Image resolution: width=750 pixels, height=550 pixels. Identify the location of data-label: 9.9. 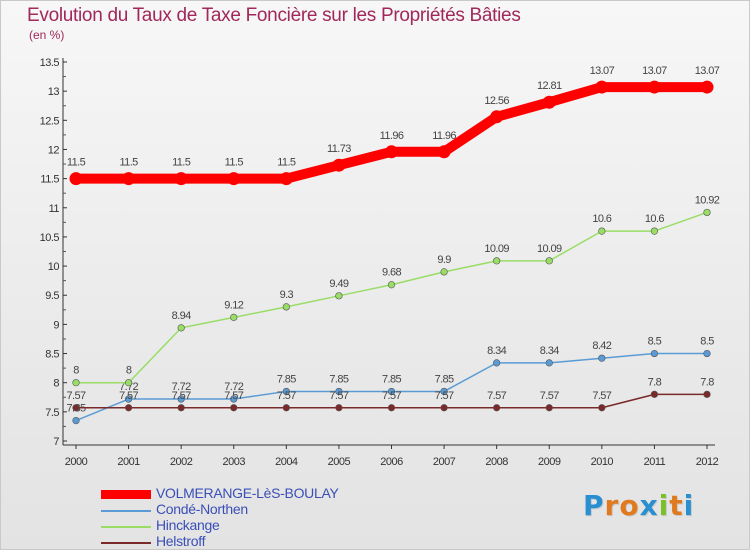
(444, 260).